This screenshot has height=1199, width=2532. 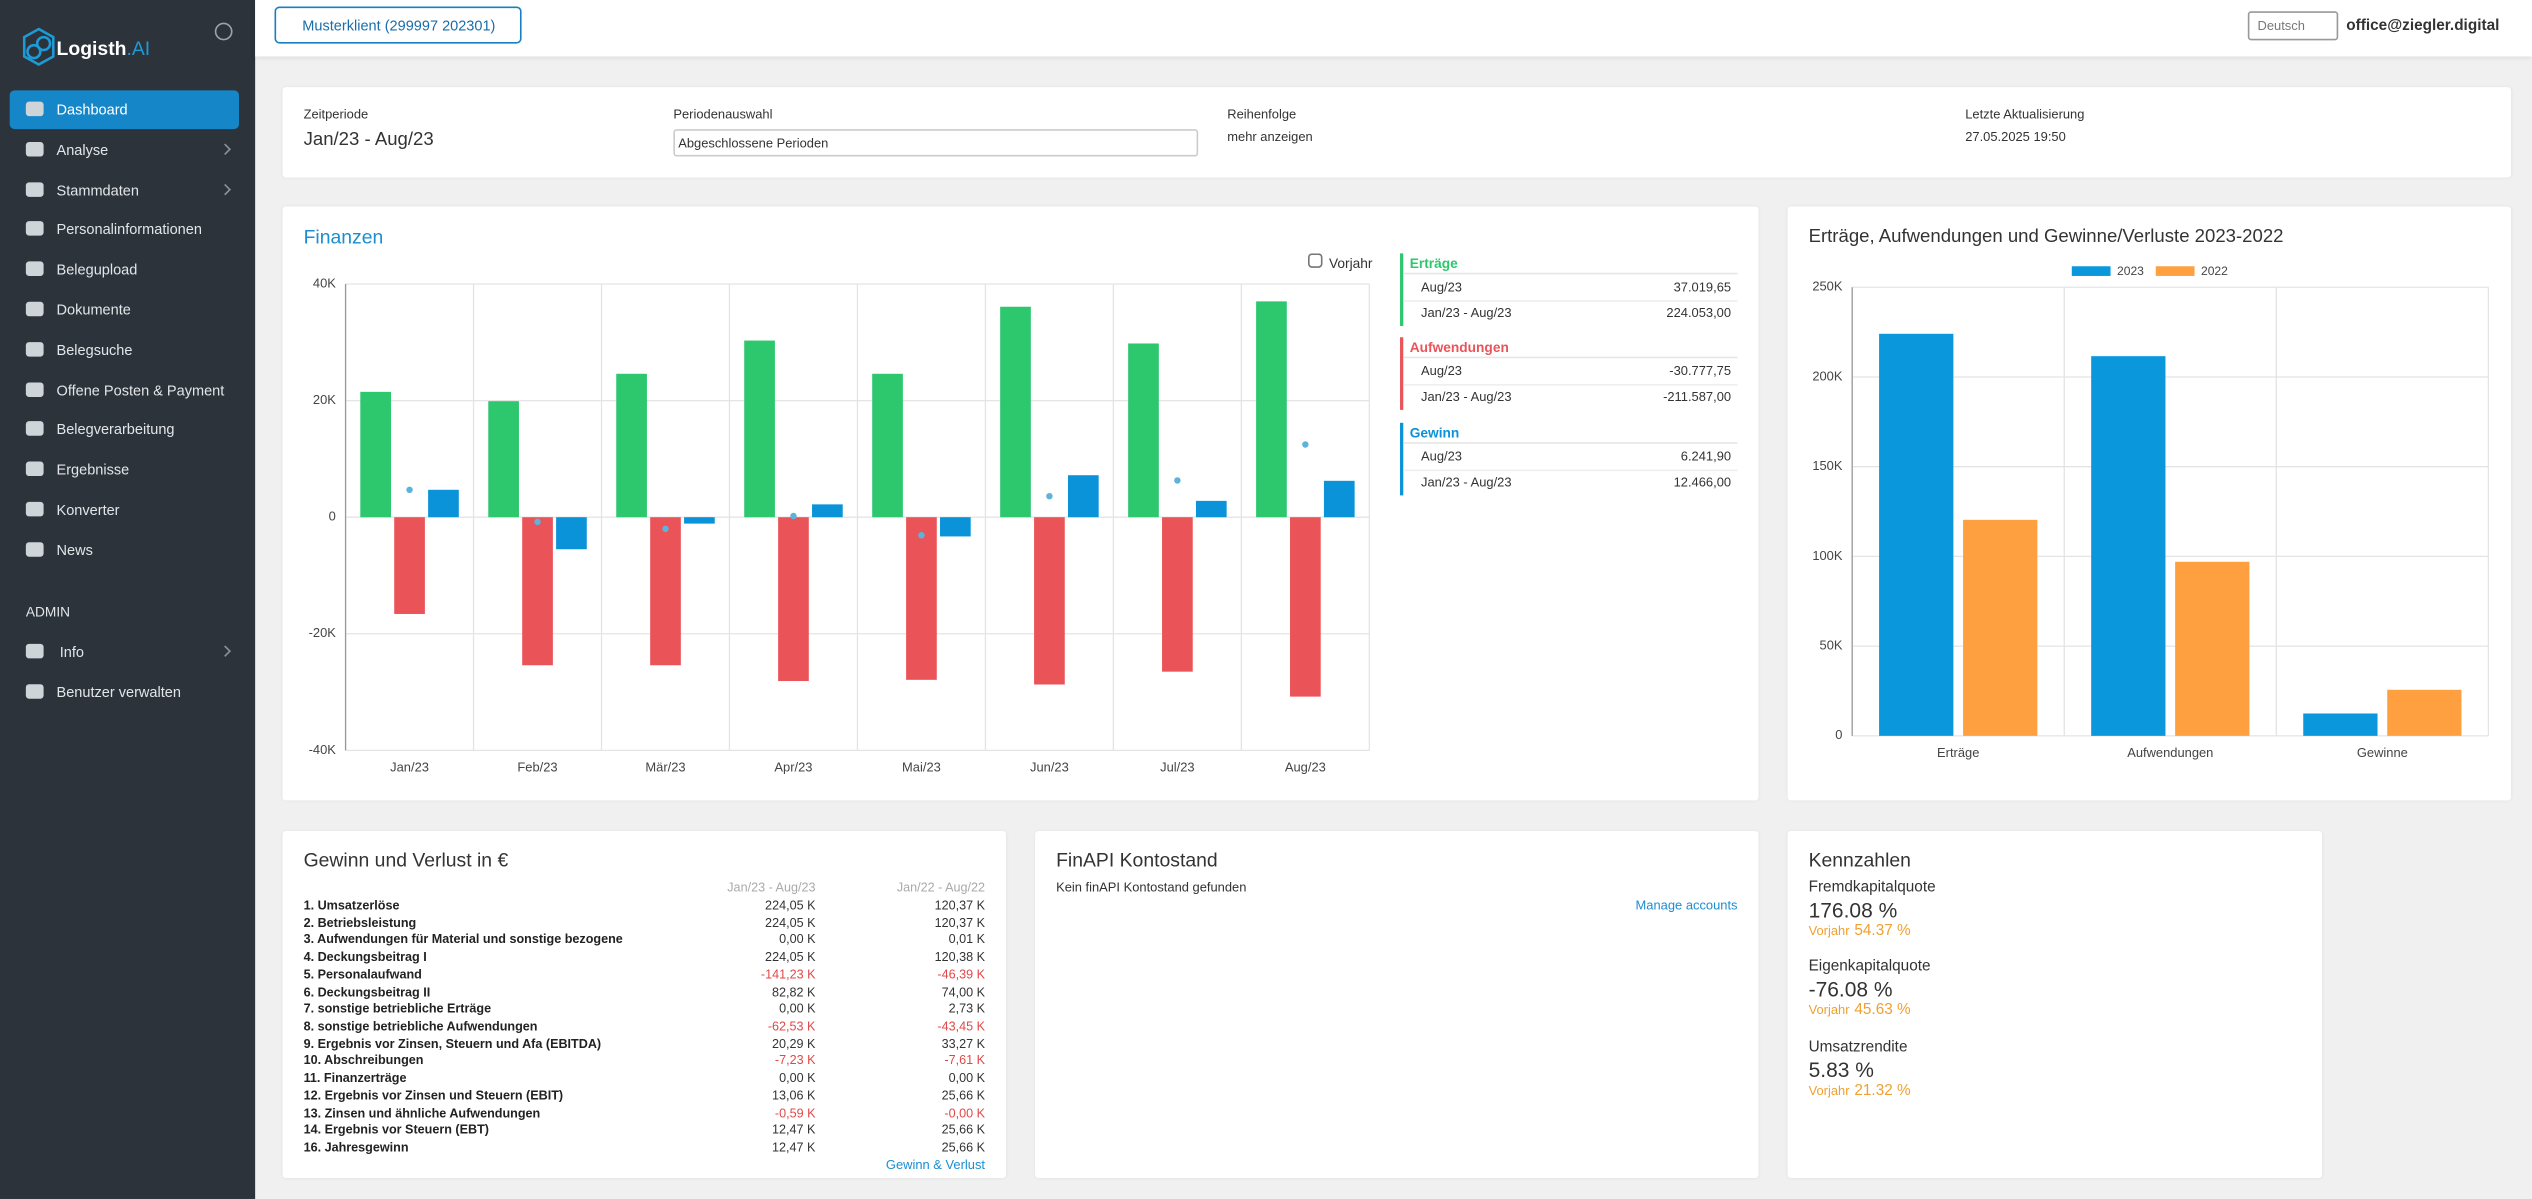 I want to click on period-select, so click(x=936, y=143).